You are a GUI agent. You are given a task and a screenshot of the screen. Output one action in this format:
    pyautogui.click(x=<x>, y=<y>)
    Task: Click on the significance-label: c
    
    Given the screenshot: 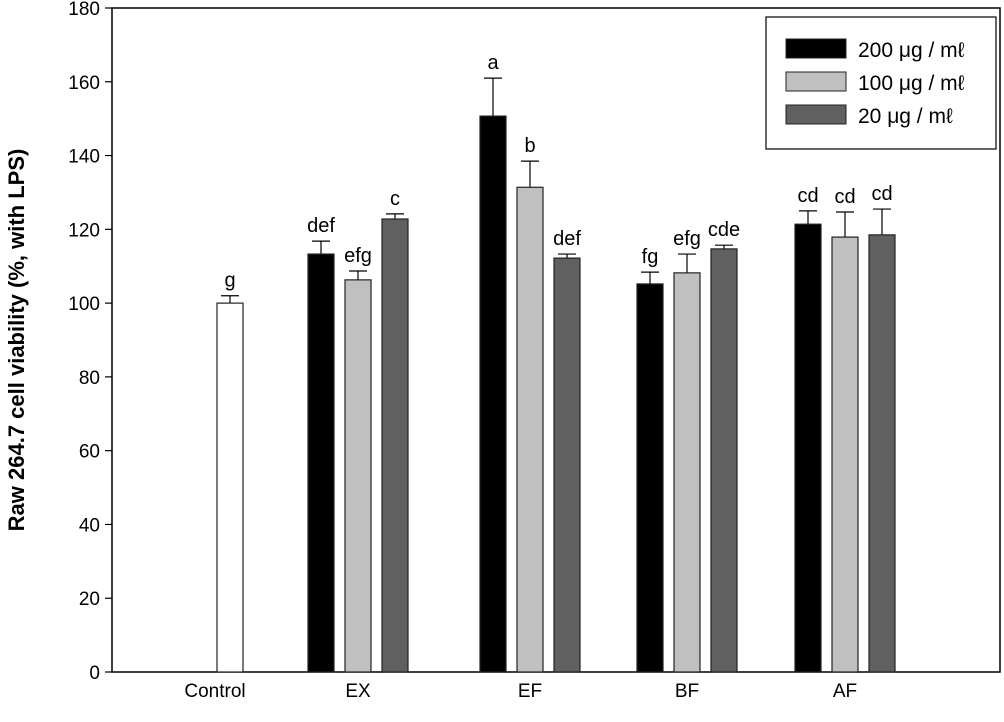 What is the action you would take?
    pyautogui.click(x=395, y=199)
    